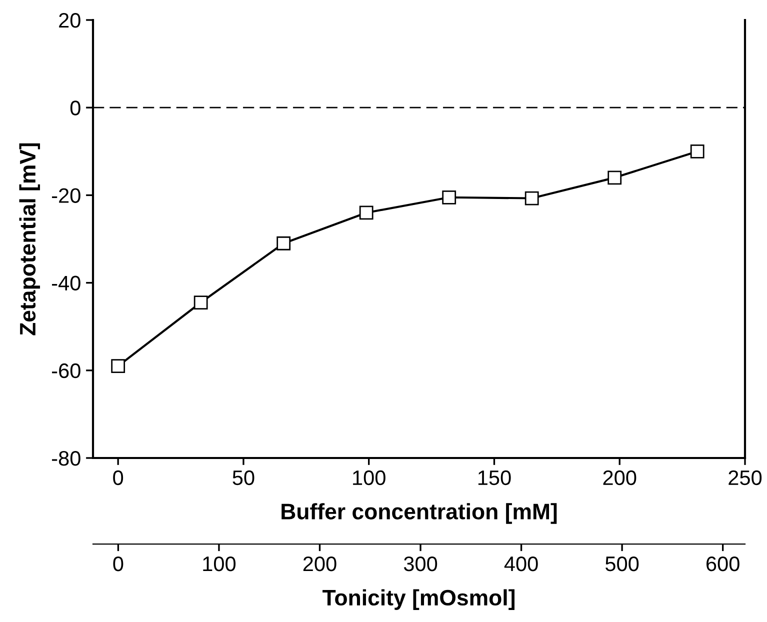 Image resolution: width=767 pixels, height=622 pixels. Describe the element at coordinates (66, 195) in the screenshot. I see `y-tick-label: -20` at that location.